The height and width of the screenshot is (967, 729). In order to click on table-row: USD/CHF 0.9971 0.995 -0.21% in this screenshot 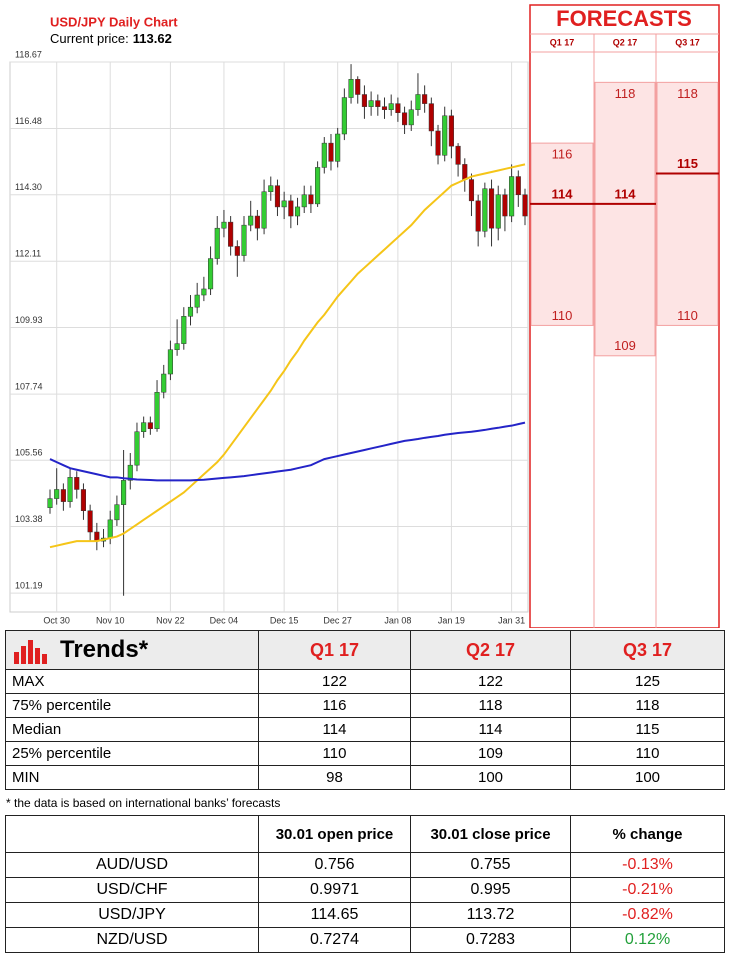, I will do `click(365, 890)`.